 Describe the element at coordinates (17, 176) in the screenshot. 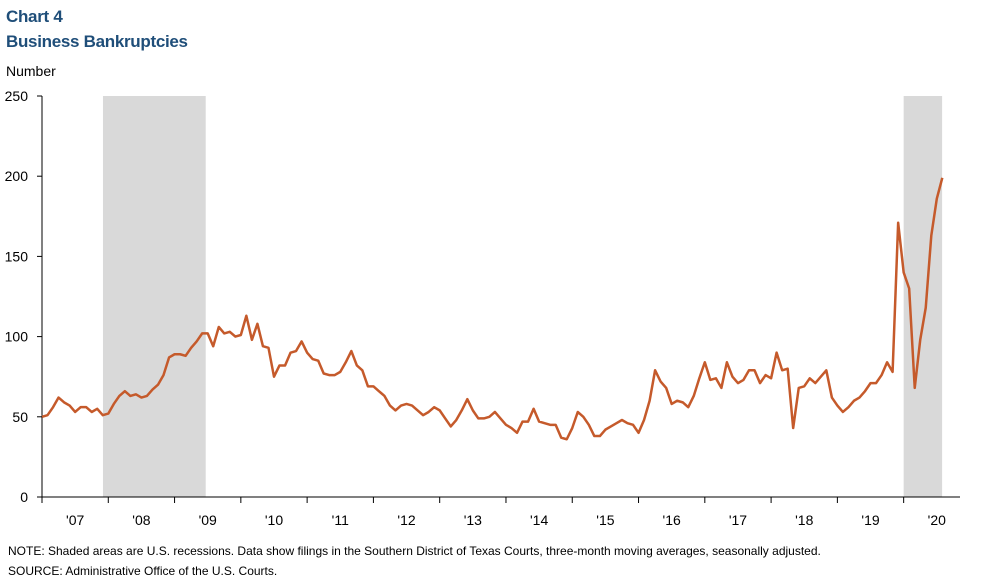

I see `y-tick-label: 200` at that location.